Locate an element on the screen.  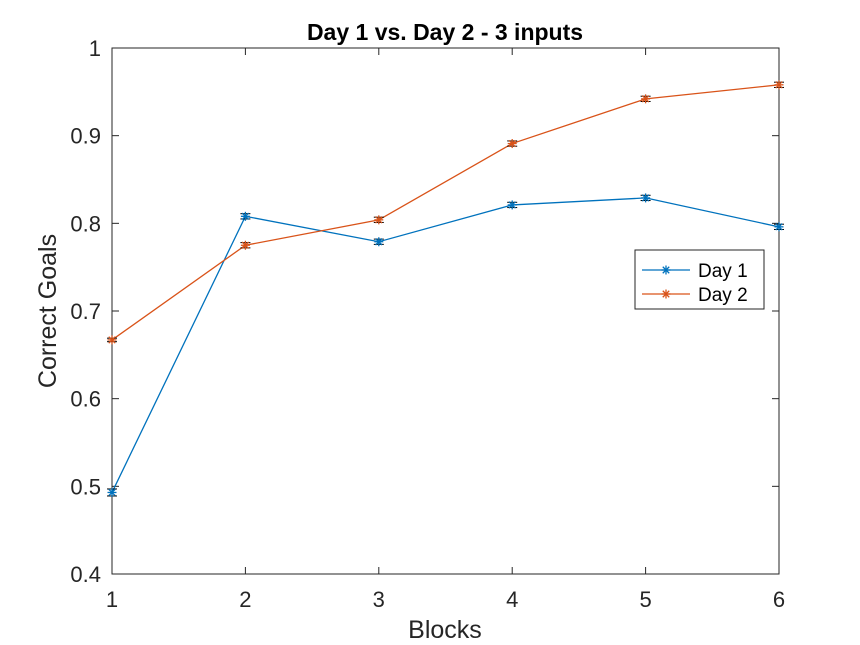
legend: Day 1 Day 2 is located at coordinates (699, 279).